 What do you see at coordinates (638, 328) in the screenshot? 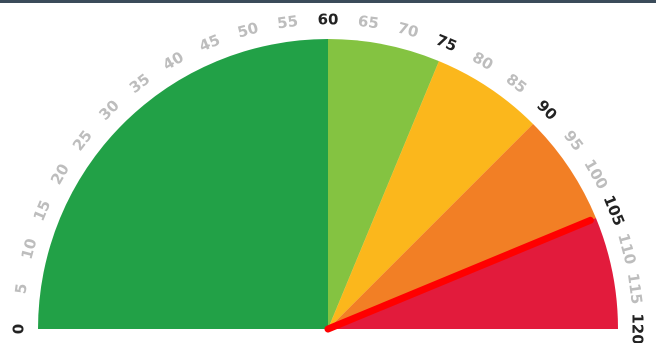
I see `tick-label-120: 120` at bounding box center [638, 328].